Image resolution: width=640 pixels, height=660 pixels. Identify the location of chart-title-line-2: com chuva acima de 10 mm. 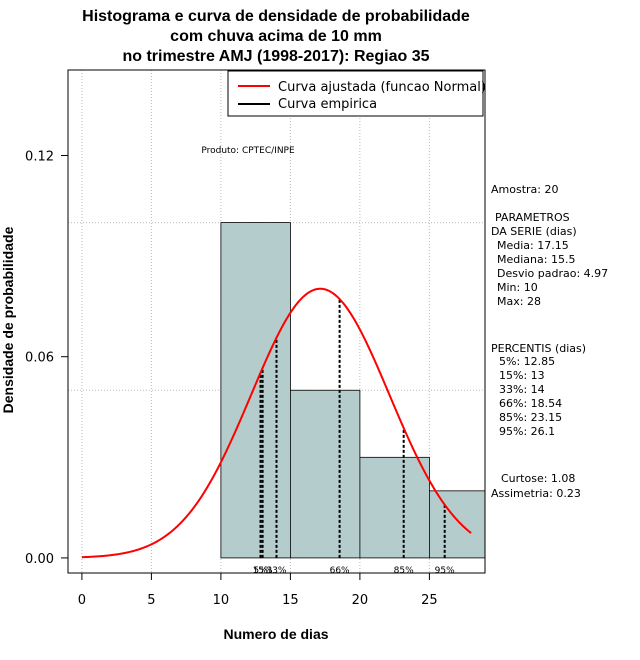
(276, 36).